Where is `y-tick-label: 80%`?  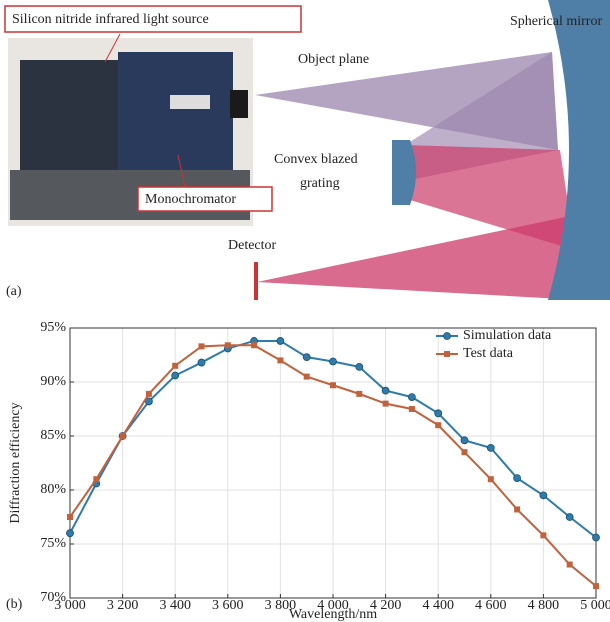 y-tick-label: 80% is located at coordinates (53, 489).